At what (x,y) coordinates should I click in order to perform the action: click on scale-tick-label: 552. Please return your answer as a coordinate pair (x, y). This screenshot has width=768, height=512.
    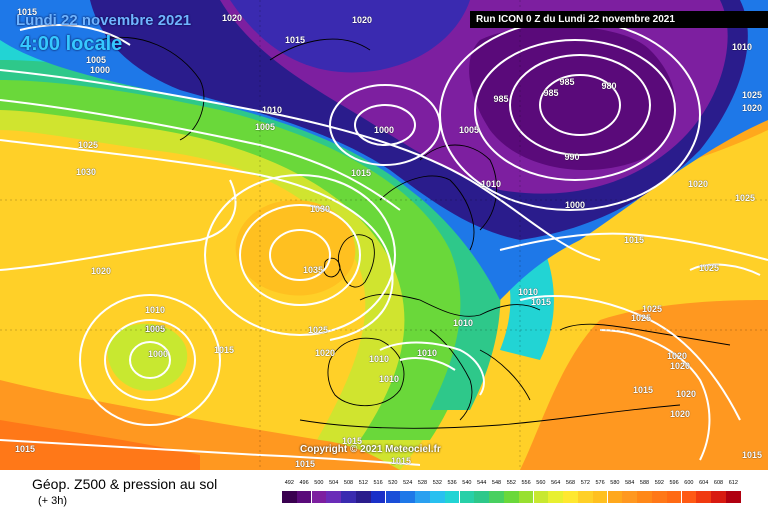
    Looking at the image, I should click on (511, 483).